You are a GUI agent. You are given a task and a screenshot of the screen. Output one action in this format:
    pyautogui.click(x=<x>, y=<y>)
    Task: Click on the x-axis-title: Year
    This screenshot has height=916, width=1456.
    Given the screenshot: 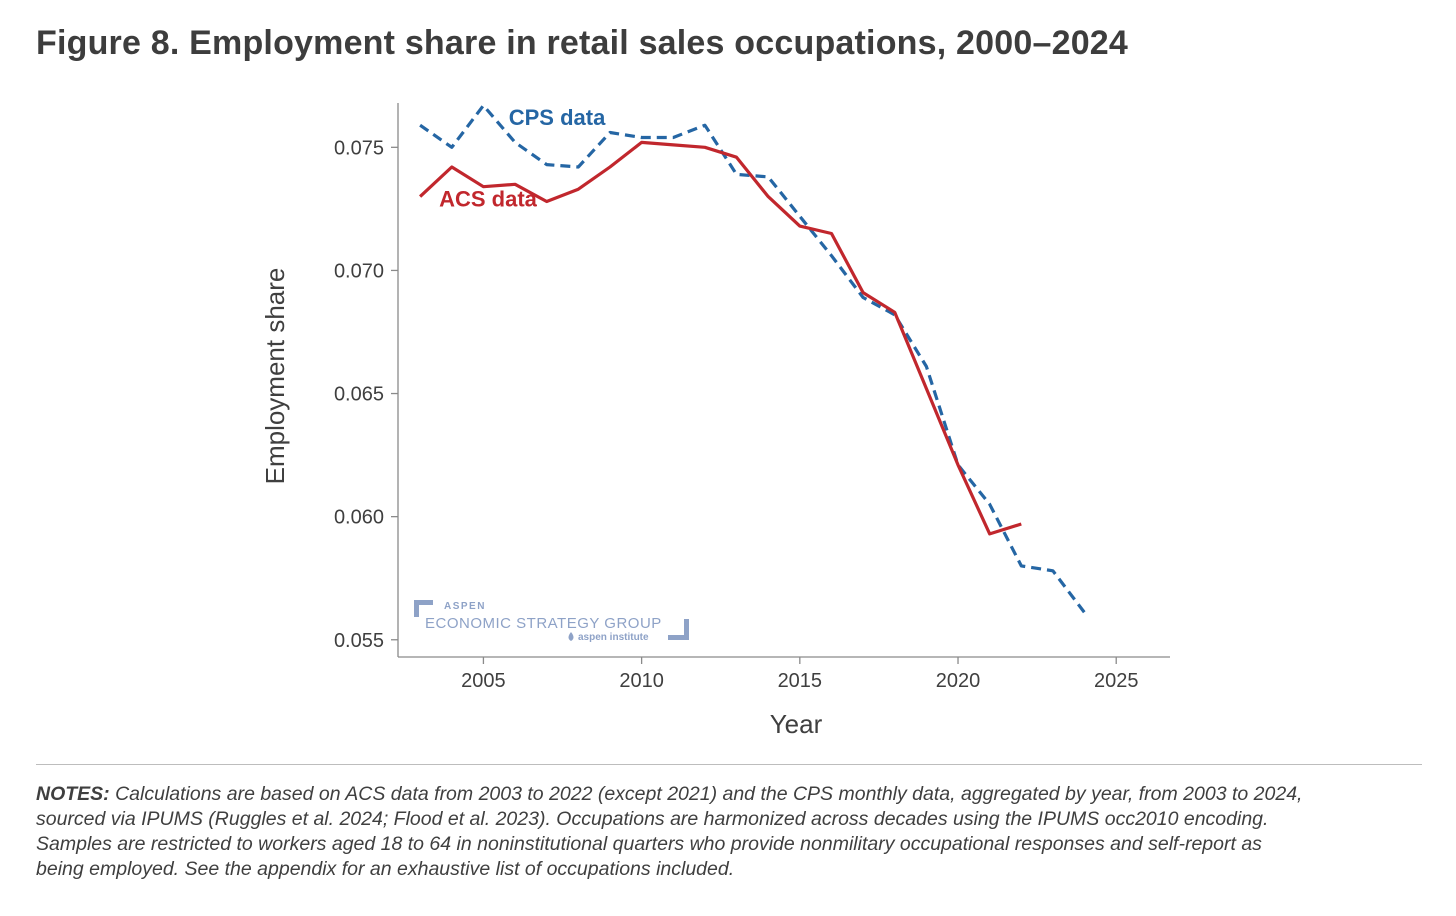 What is the action you would take?
    pyautogui.click(x=796, y=724)
    